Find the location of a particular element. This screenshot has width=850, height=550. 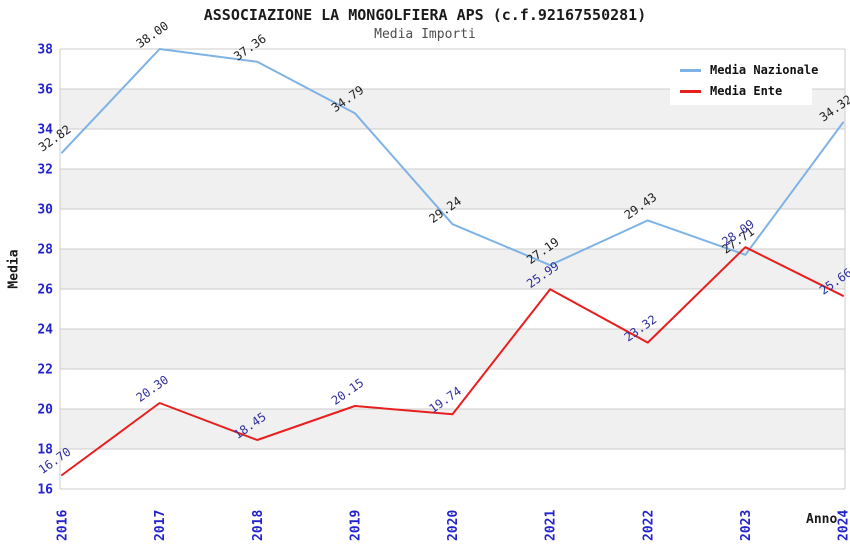

y-tick-label: 26 is located at coordinates (45, 290).